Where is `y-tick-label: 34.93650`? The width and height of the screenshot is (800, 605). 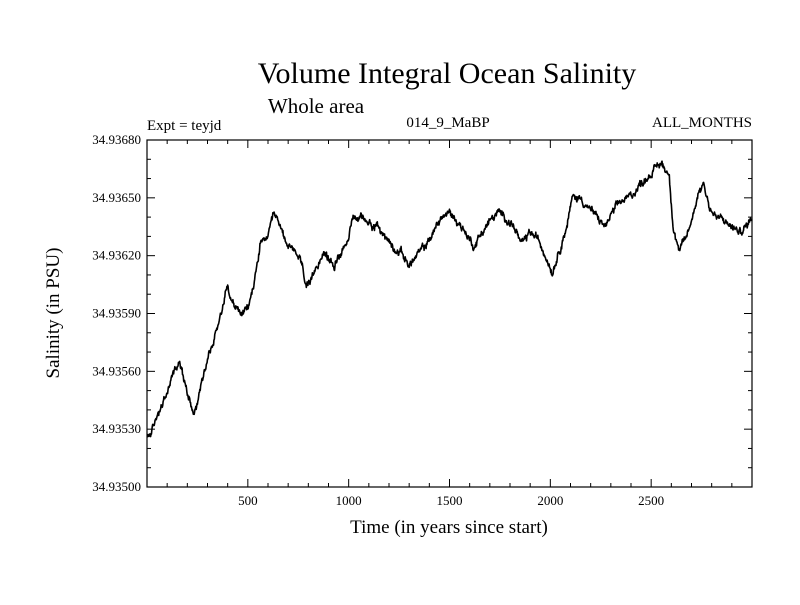
y-tick-label: 34.93650 is located at coordinates (116, 197).